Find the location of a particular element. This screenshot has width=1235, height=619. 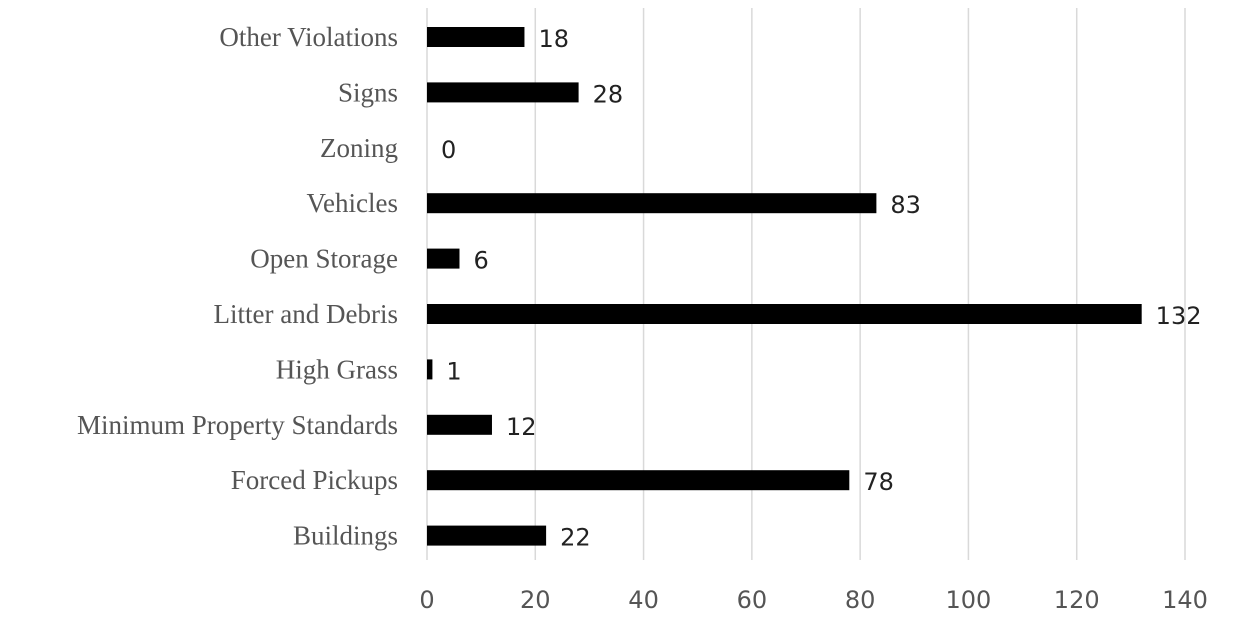

category-label: Open Storage is located at coordinates (324, 259).